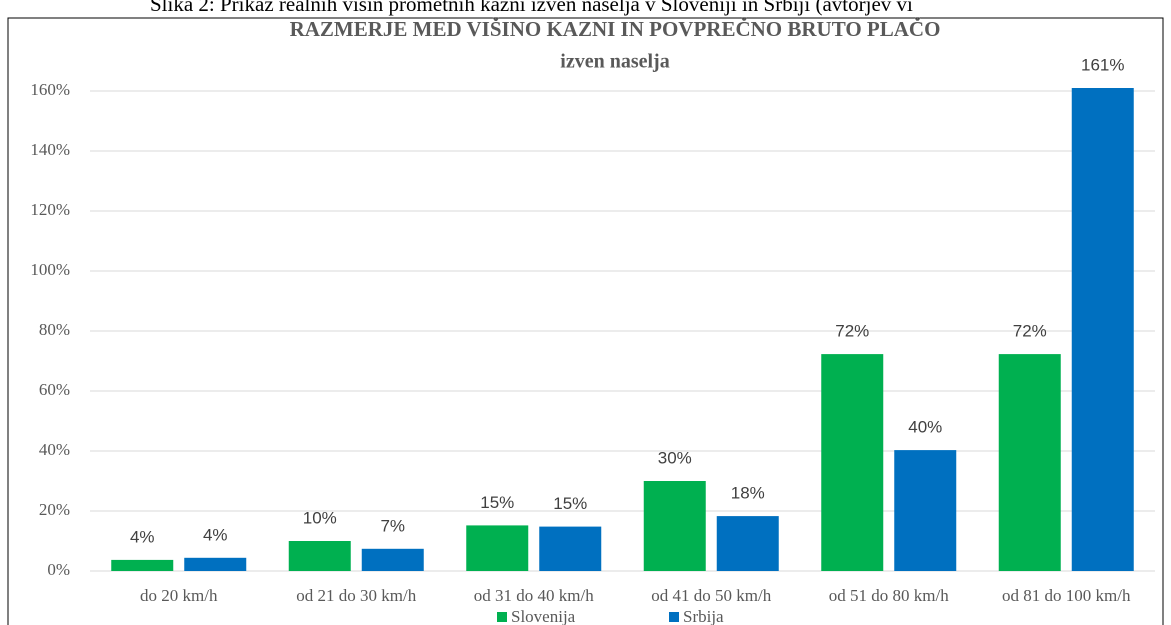  Describe the element at coordinates (320, 517) in the screenshot. I see `data-label: 10%` at that location.